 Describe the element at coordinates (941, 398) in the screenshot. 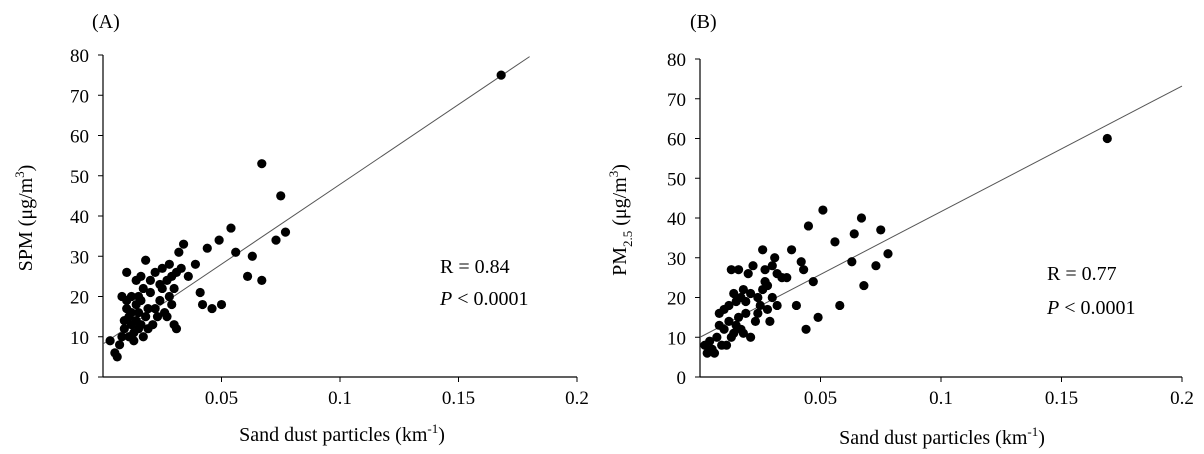

I see `x-tick-label-b: 0.1` at that location.